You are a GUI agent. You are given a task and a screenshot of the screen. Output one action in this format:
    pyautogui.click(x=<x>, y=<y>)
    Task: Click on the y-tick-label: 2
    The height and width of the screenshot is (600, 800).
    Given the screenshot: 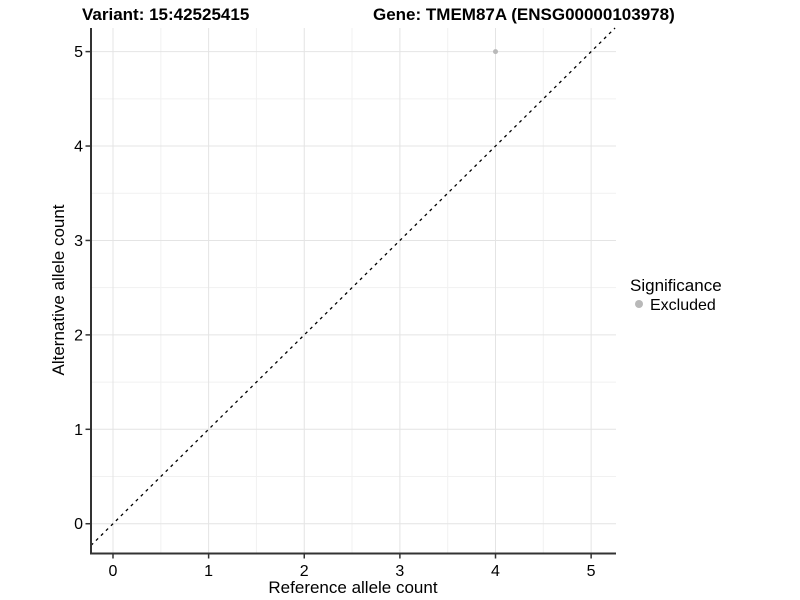 What is the action you would take?
    pyautogui.click(x=78, y=335)
    